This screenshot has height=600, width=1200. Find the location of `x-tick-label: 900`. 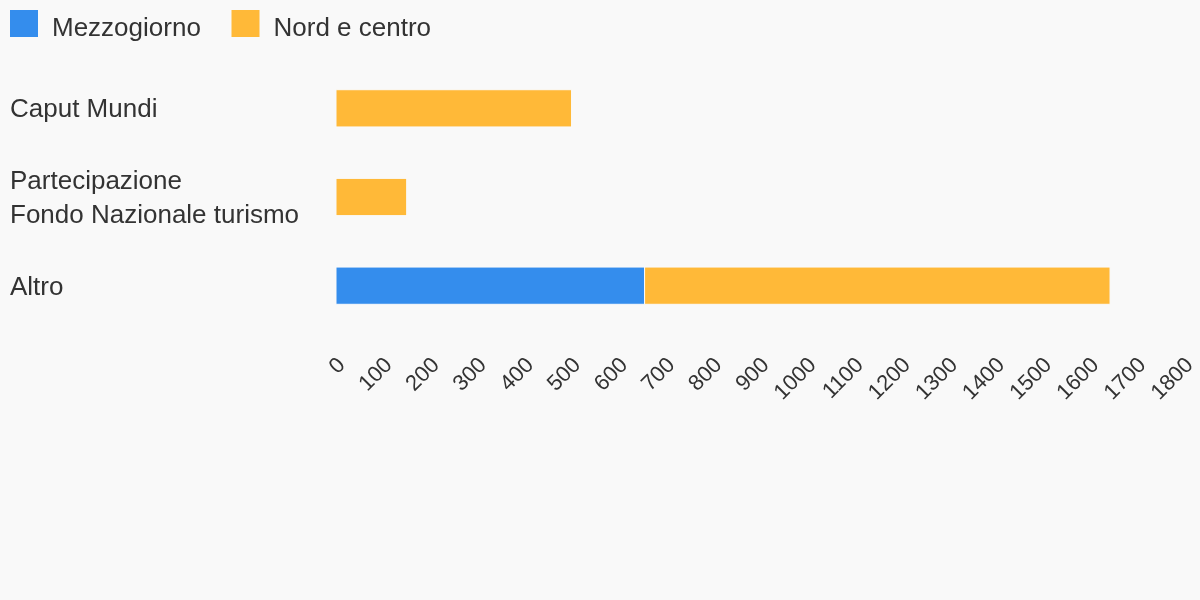

x-tick-label: 900 is located at coordinates (752, 373).